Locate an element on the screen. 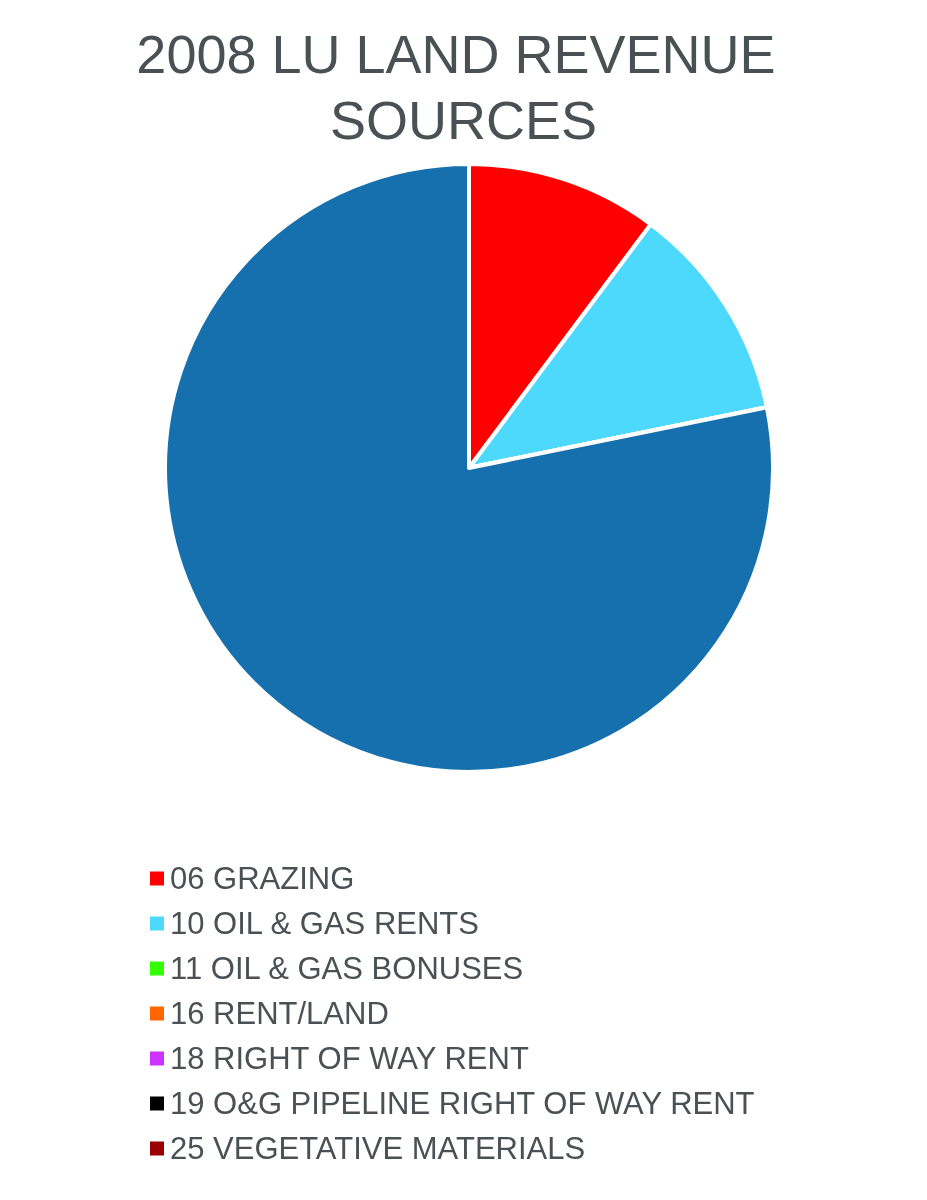 This screenshot has width=927, height=1200. chart-title: 2008 LU LAND REVENUE SOURCES is located at coordinates (463, 87).